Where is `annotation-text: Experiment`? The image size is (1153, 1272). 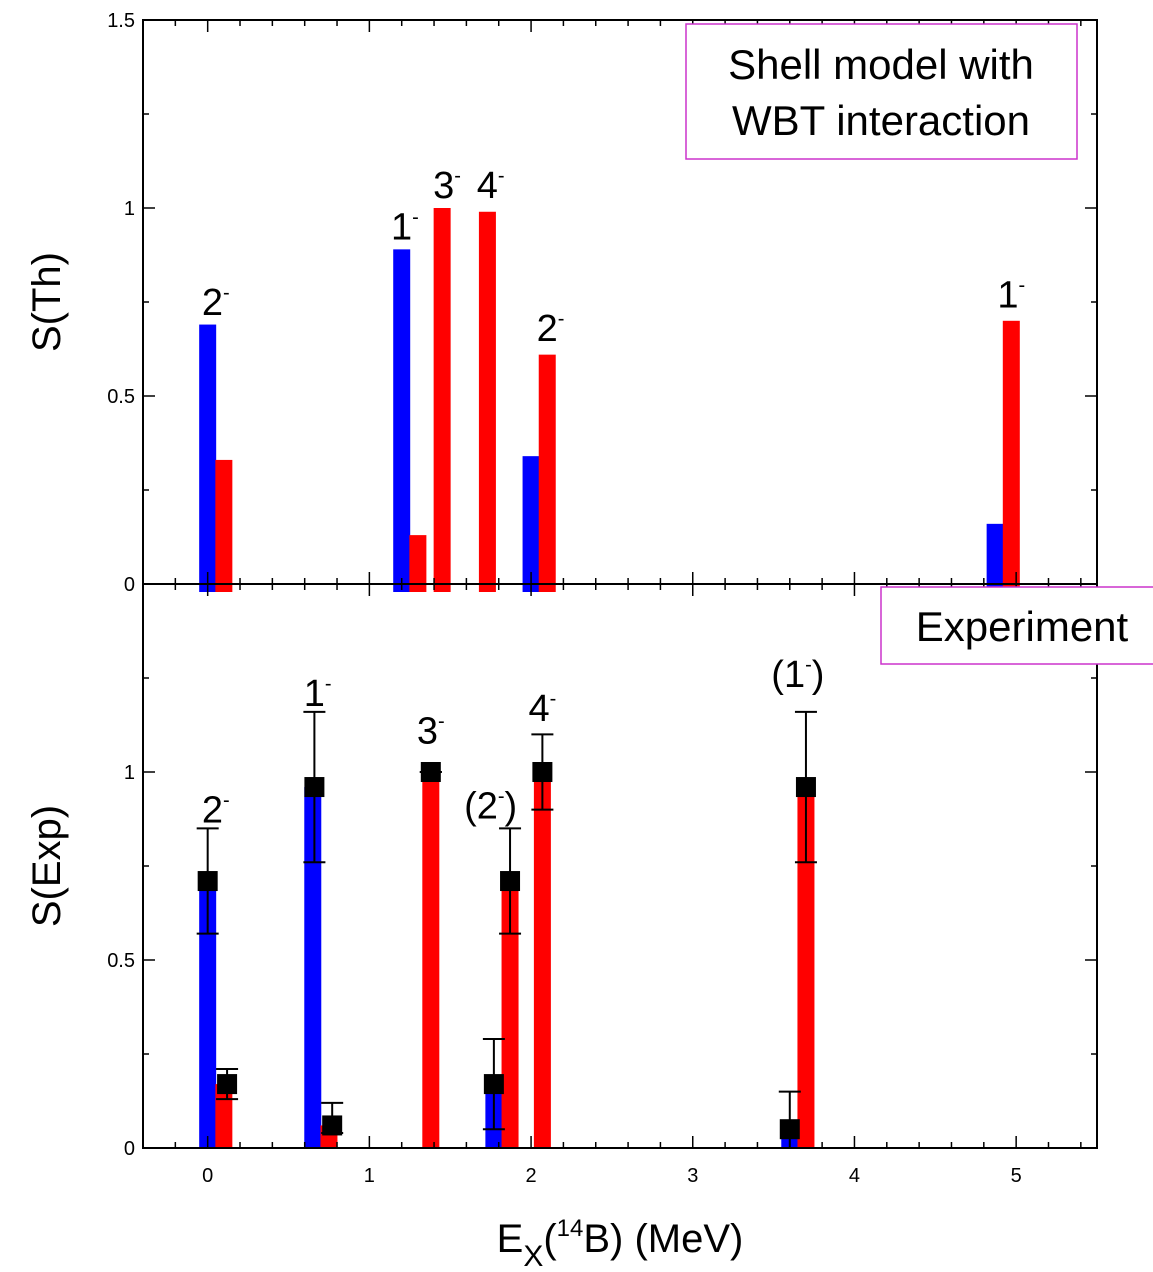
annotation-text: Experiment is located at coordinates (1022, 626).